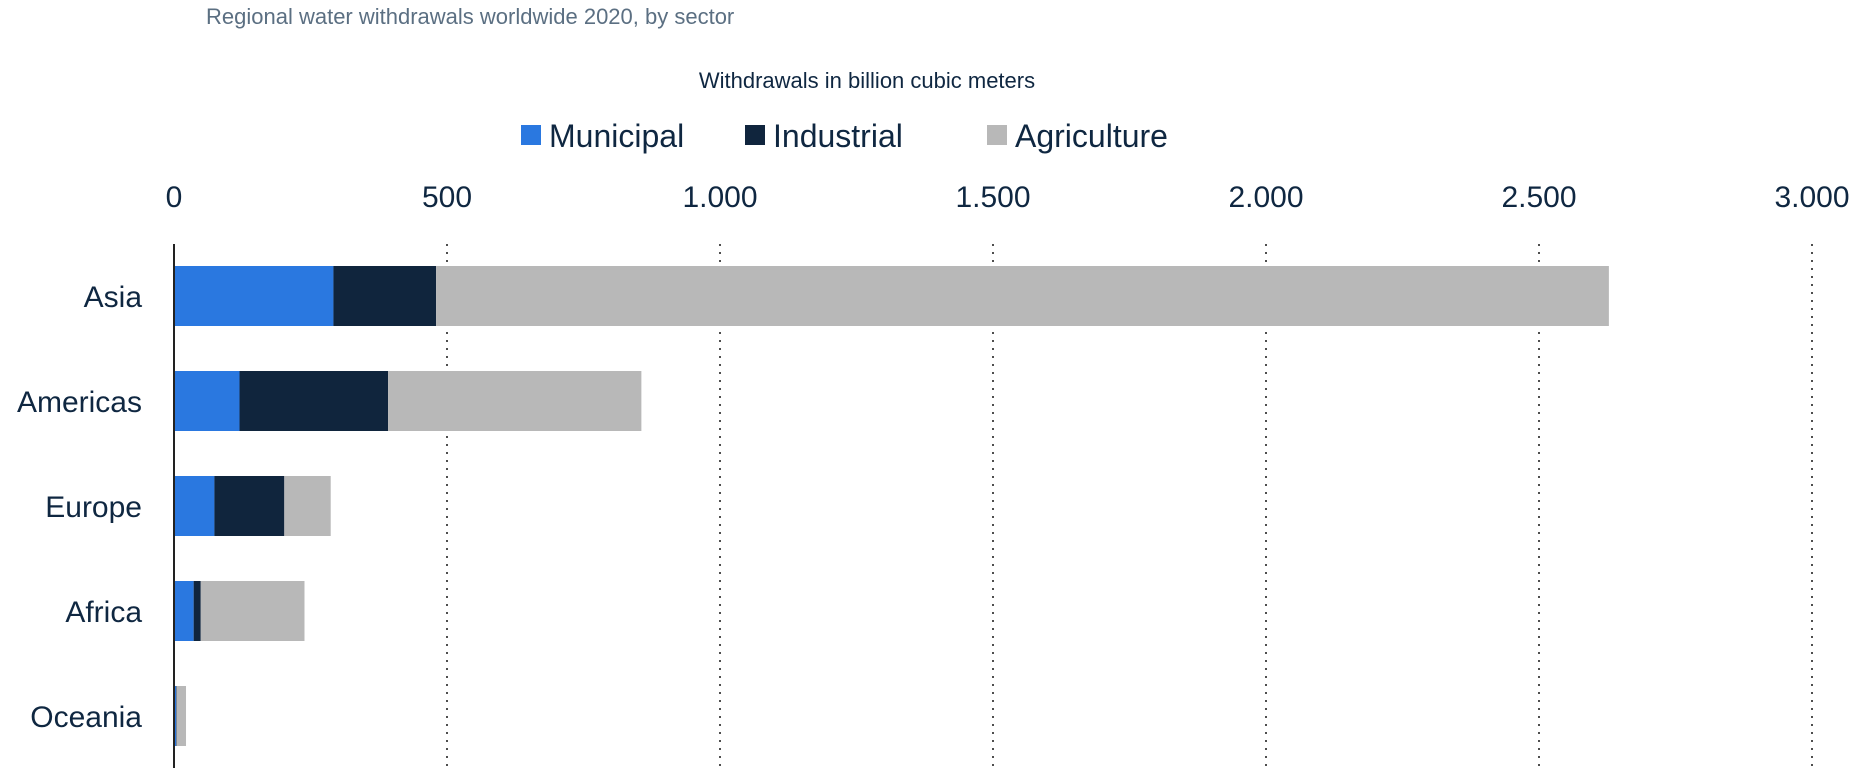 The width and height of the screenshot is (1857, 768). Describe the element at coordinates (1091, 136) in the screenshot. I see `legend-label-agriculture: Agriculture` at that location.